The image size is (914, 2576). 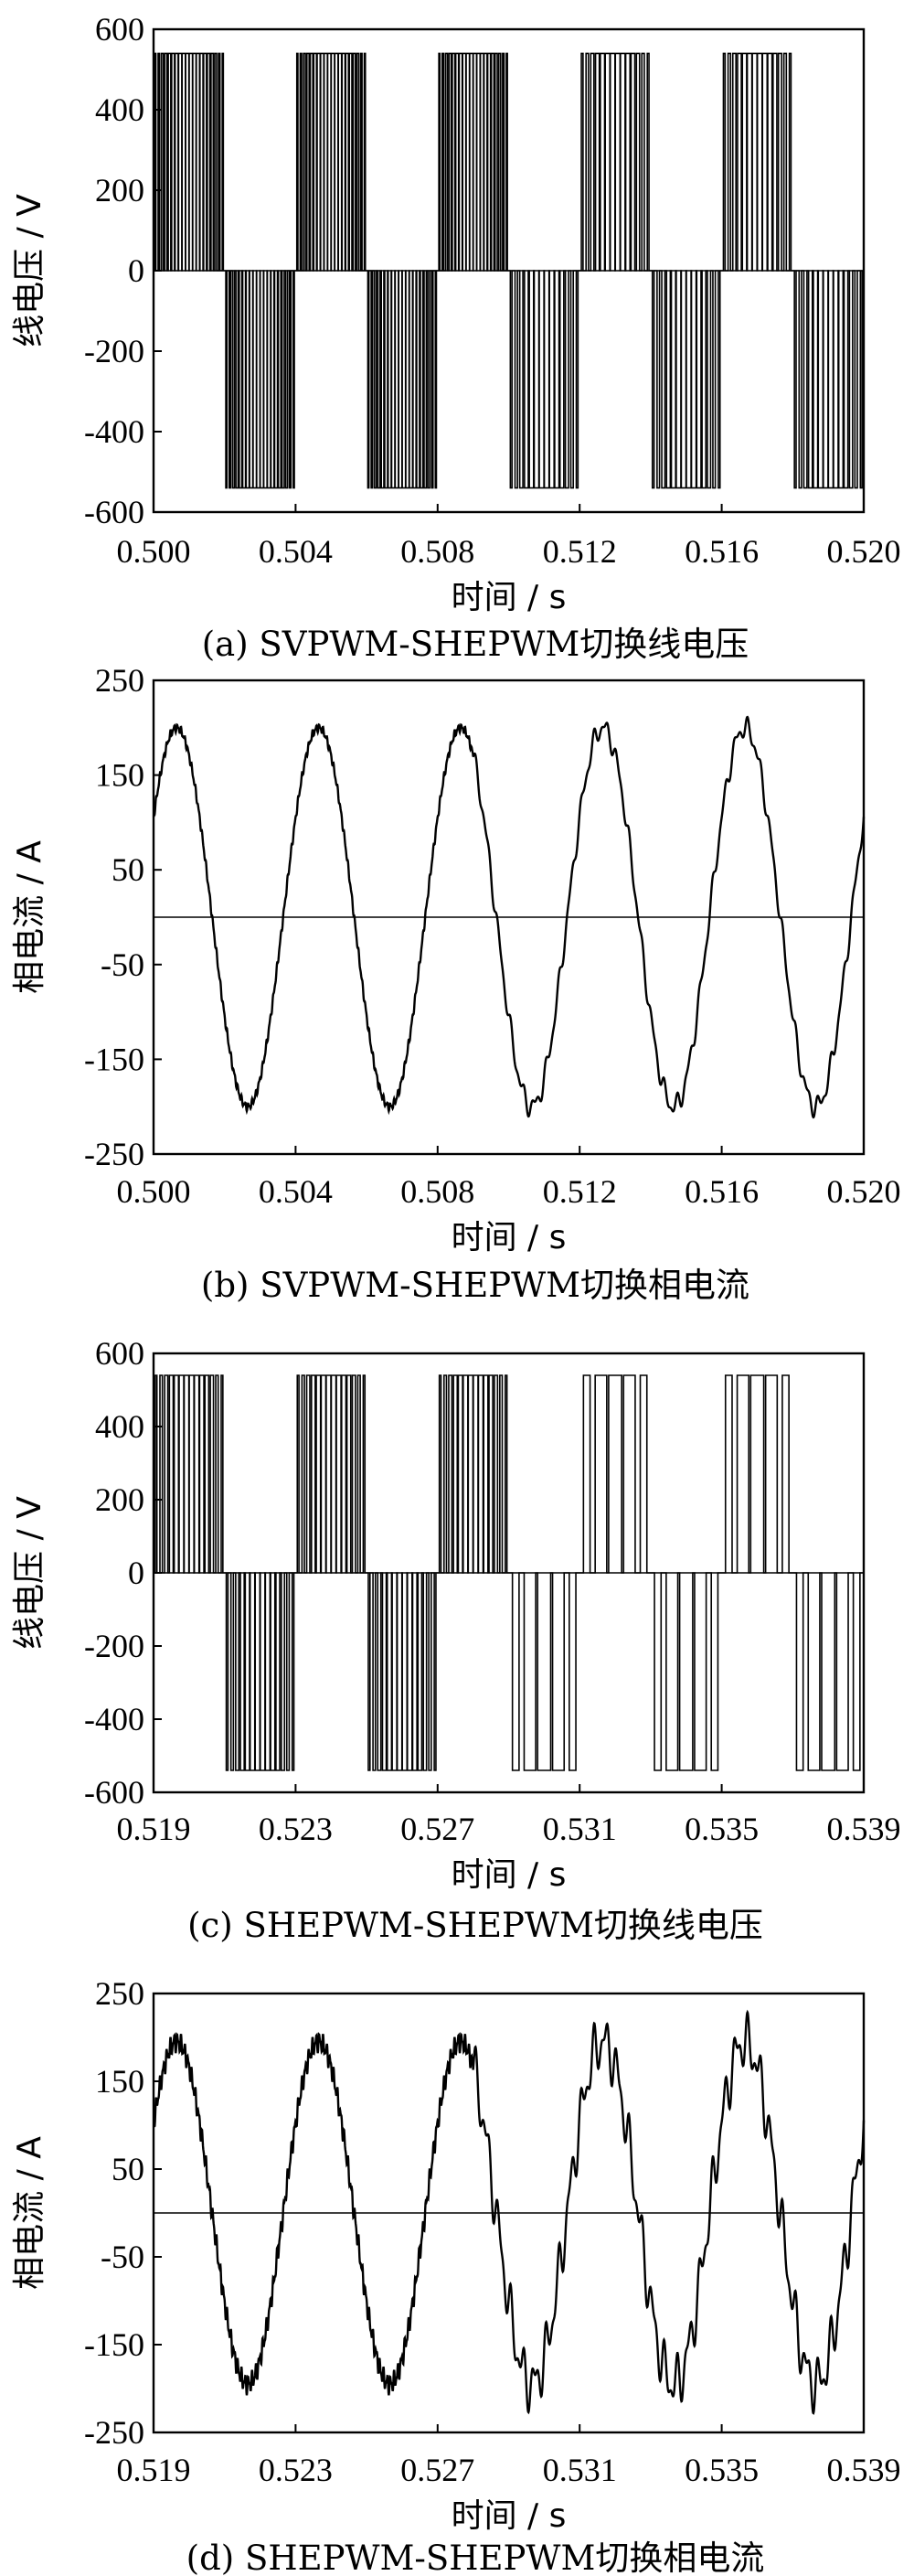 I want to click on series-line-d, so click(x=509, y=2212).